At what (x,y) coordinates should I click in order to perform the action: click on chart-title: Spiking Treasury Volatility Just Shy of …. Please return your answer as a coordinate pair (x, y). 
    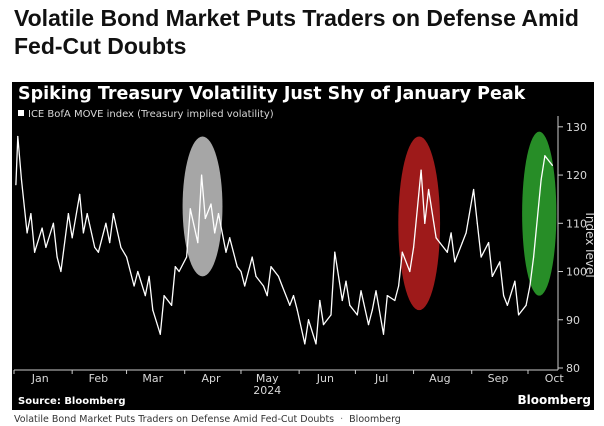
    Looking at the image, I should click on (272, 94).